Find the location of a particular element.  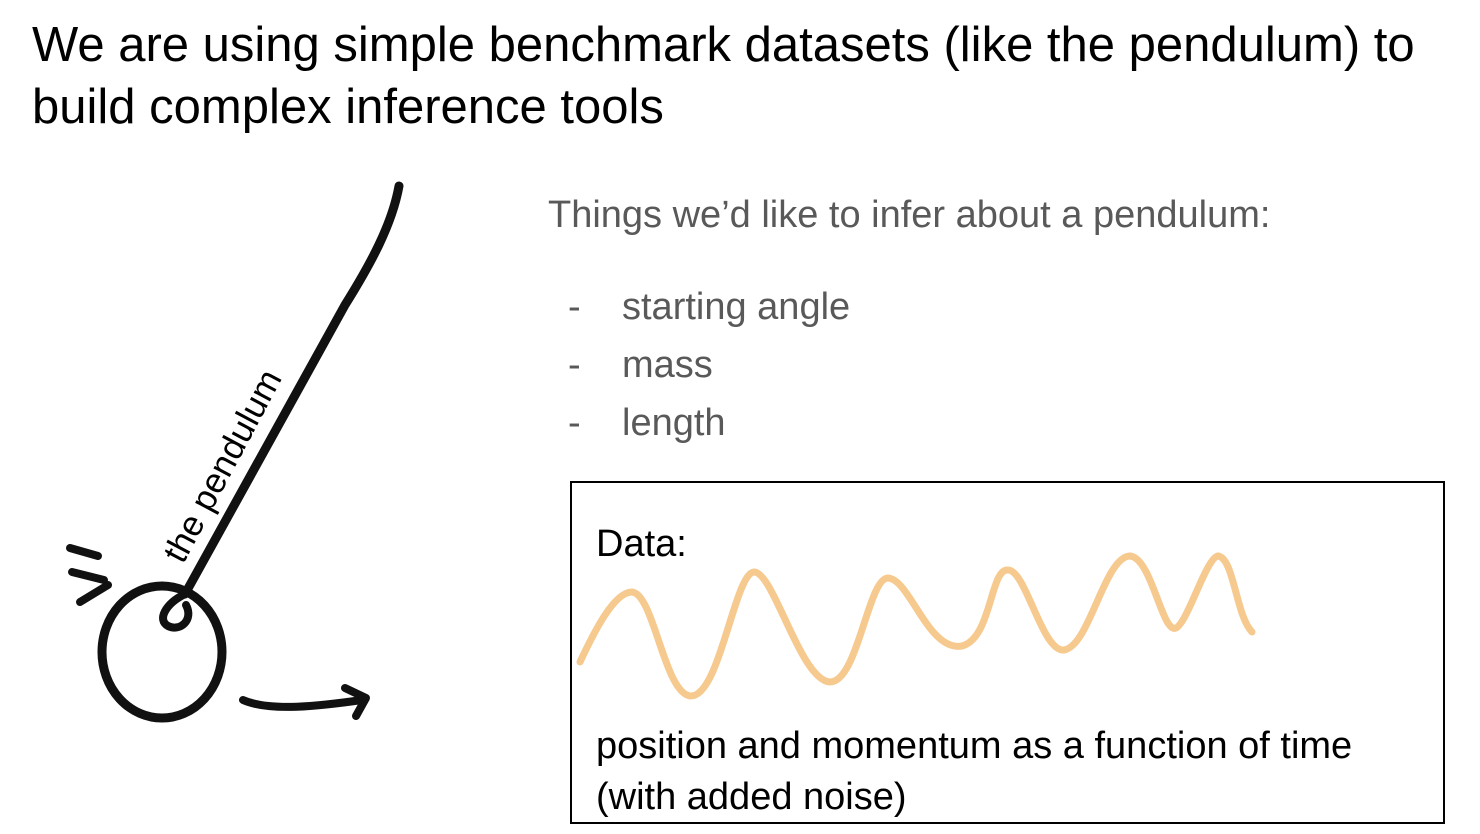

data-label: Data: is located at coordinates (641, 544).